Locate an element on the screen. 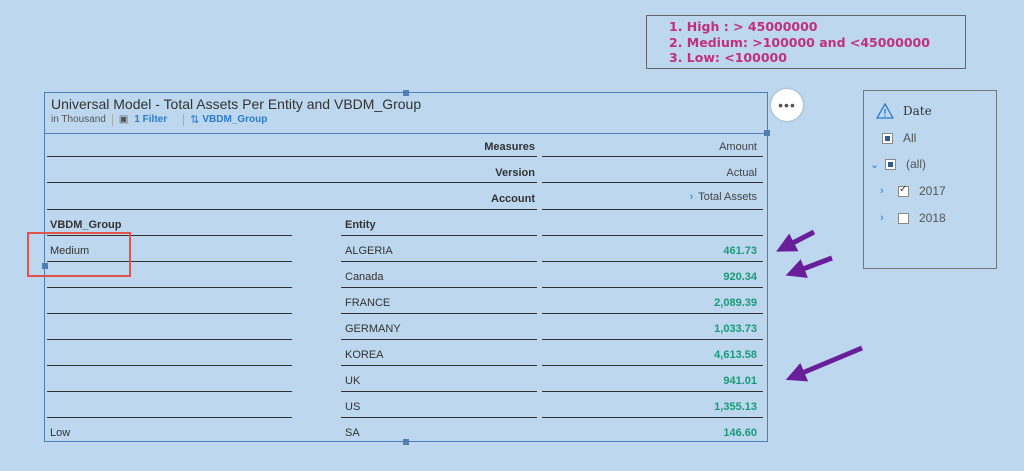 The height and width of the screenshot is (471, 1024). row-entity: FRANCE is located at coordinates (368, 303).